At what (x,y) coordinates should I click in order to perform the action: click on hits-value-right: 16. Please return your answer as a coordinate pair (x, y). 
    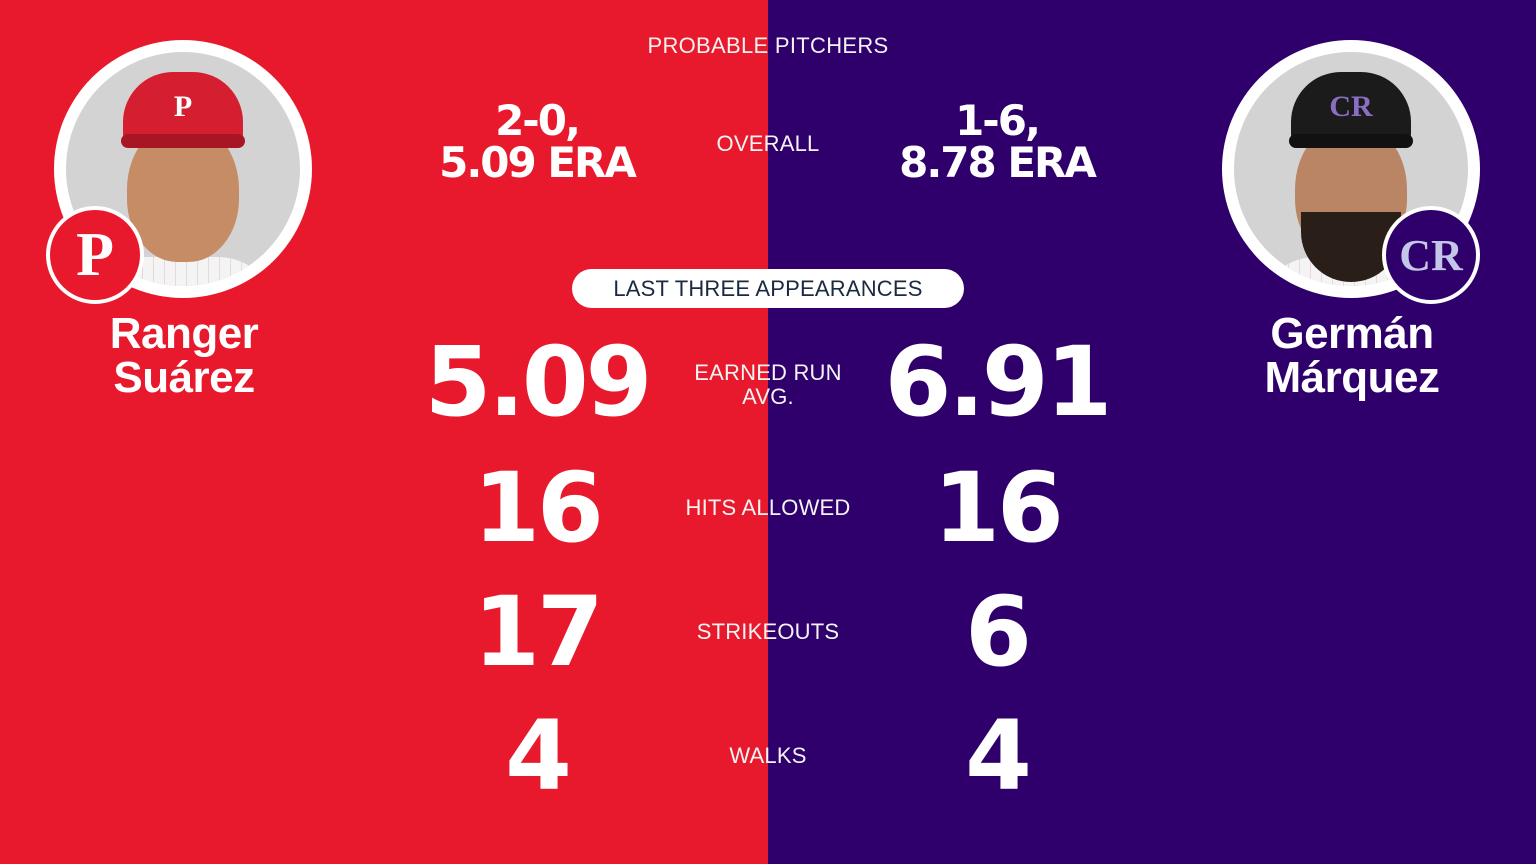
    Looking at the image, I should click on (998, 508).